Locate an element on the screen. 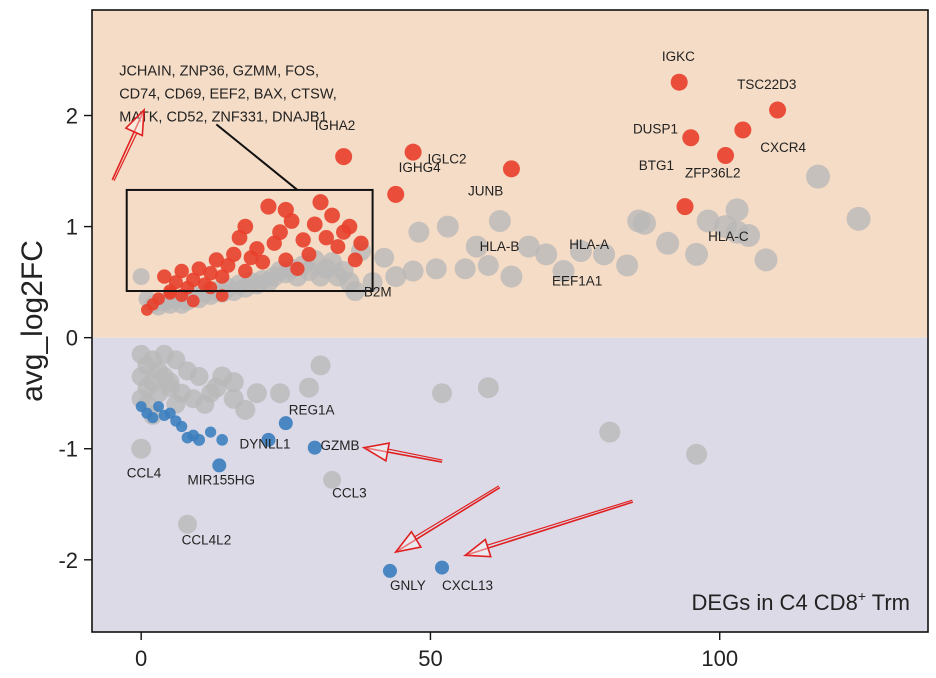 Image resolution: width=936 pixels, height=678 pixels. gene-label-reg1a: REG1A is located at coordinates (312, 409).